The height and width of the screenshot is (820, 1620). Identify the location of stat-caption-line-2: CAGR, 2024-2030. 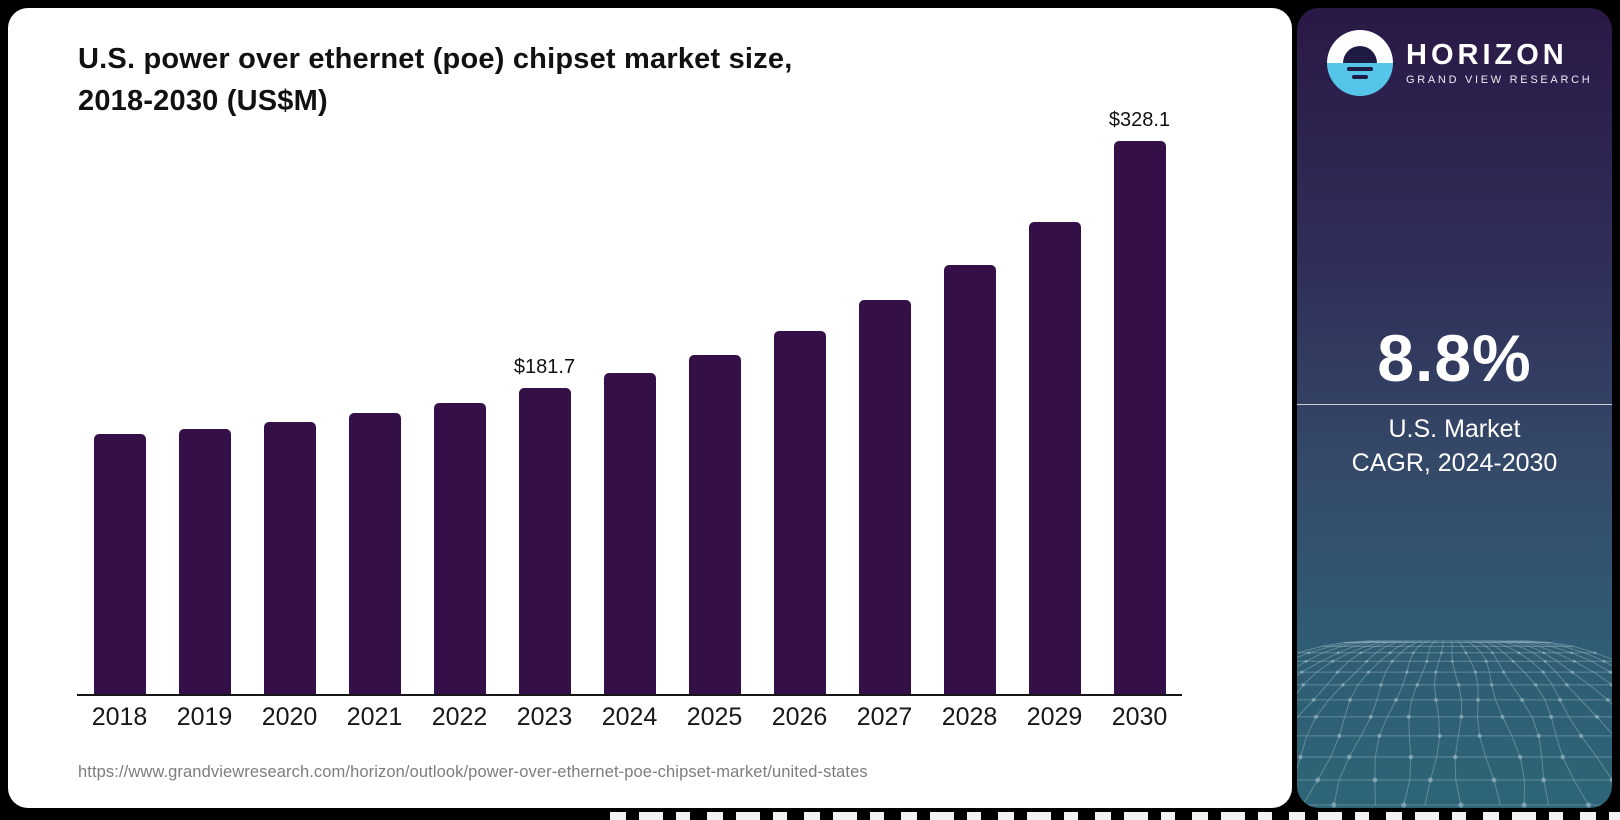
(1454, 463).